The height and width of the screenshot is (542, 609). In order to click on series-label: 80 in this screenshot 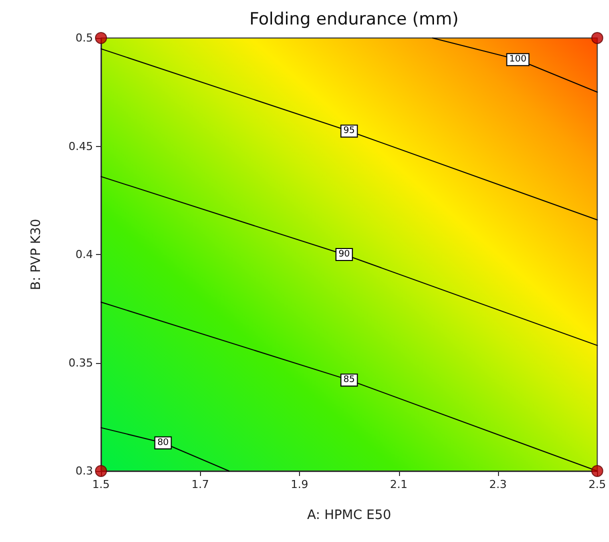, I will do `click(163, 443)`.